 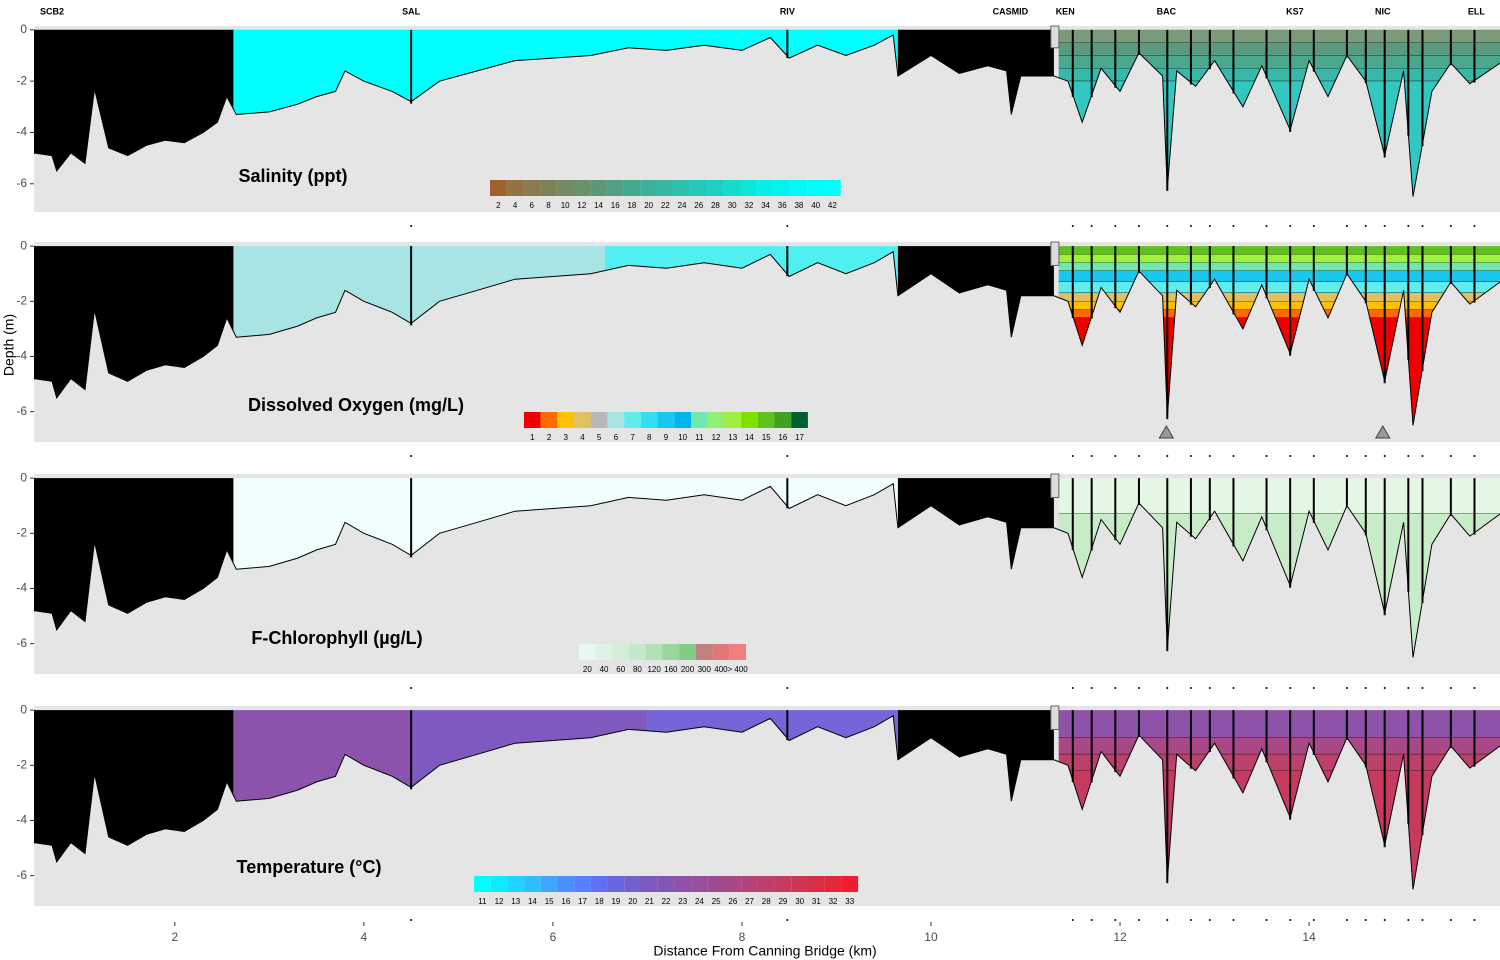 What do you see at coordinates (23, 245) in the screenshot?
I see `y-tick-label: 0` at bounding box center [23, 245].